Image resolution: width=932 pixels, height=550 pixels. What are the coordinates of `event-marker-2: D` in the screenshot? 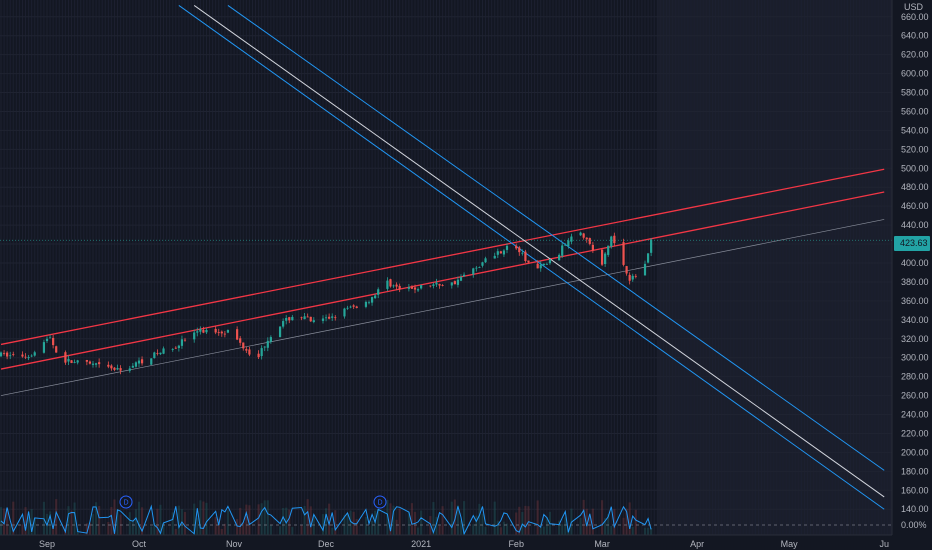 It's located at (380, 502).